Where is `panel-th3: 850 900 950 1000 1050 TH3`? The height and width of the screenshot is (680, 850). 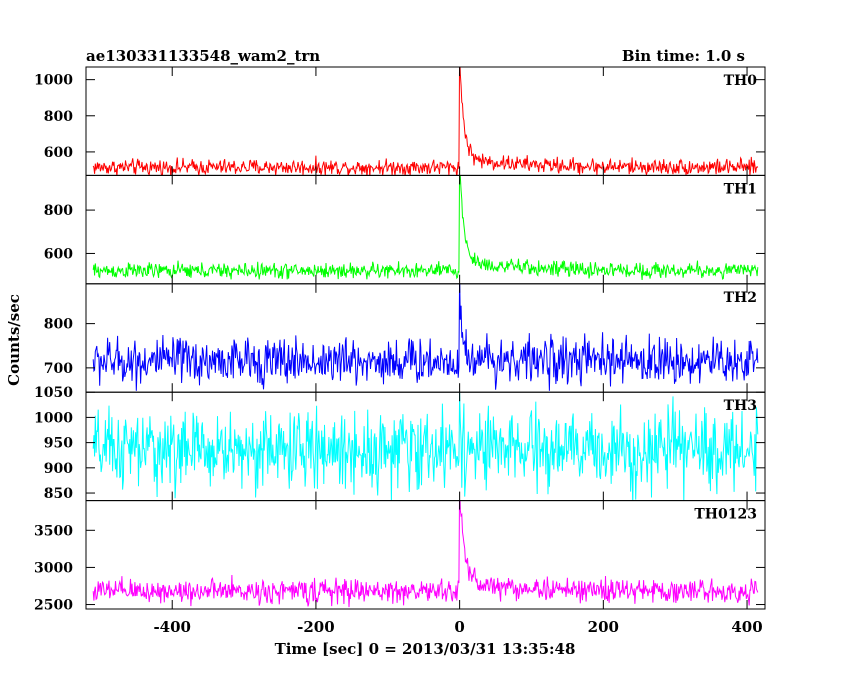 panel-th3: 850 900 950 1000 1050 TH3 is located at coordinates (400, 443).